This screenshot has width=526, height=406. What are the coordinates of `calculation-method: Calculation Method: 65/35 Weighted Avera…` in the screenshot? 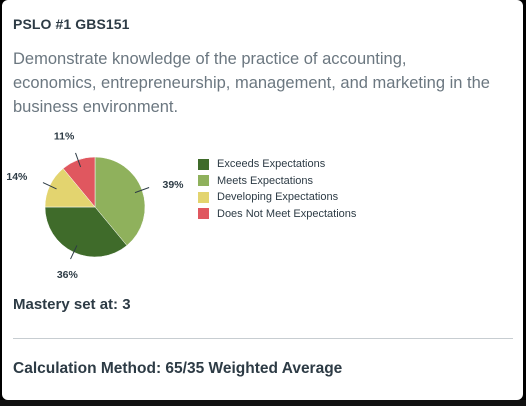 It's located at (178, 368).